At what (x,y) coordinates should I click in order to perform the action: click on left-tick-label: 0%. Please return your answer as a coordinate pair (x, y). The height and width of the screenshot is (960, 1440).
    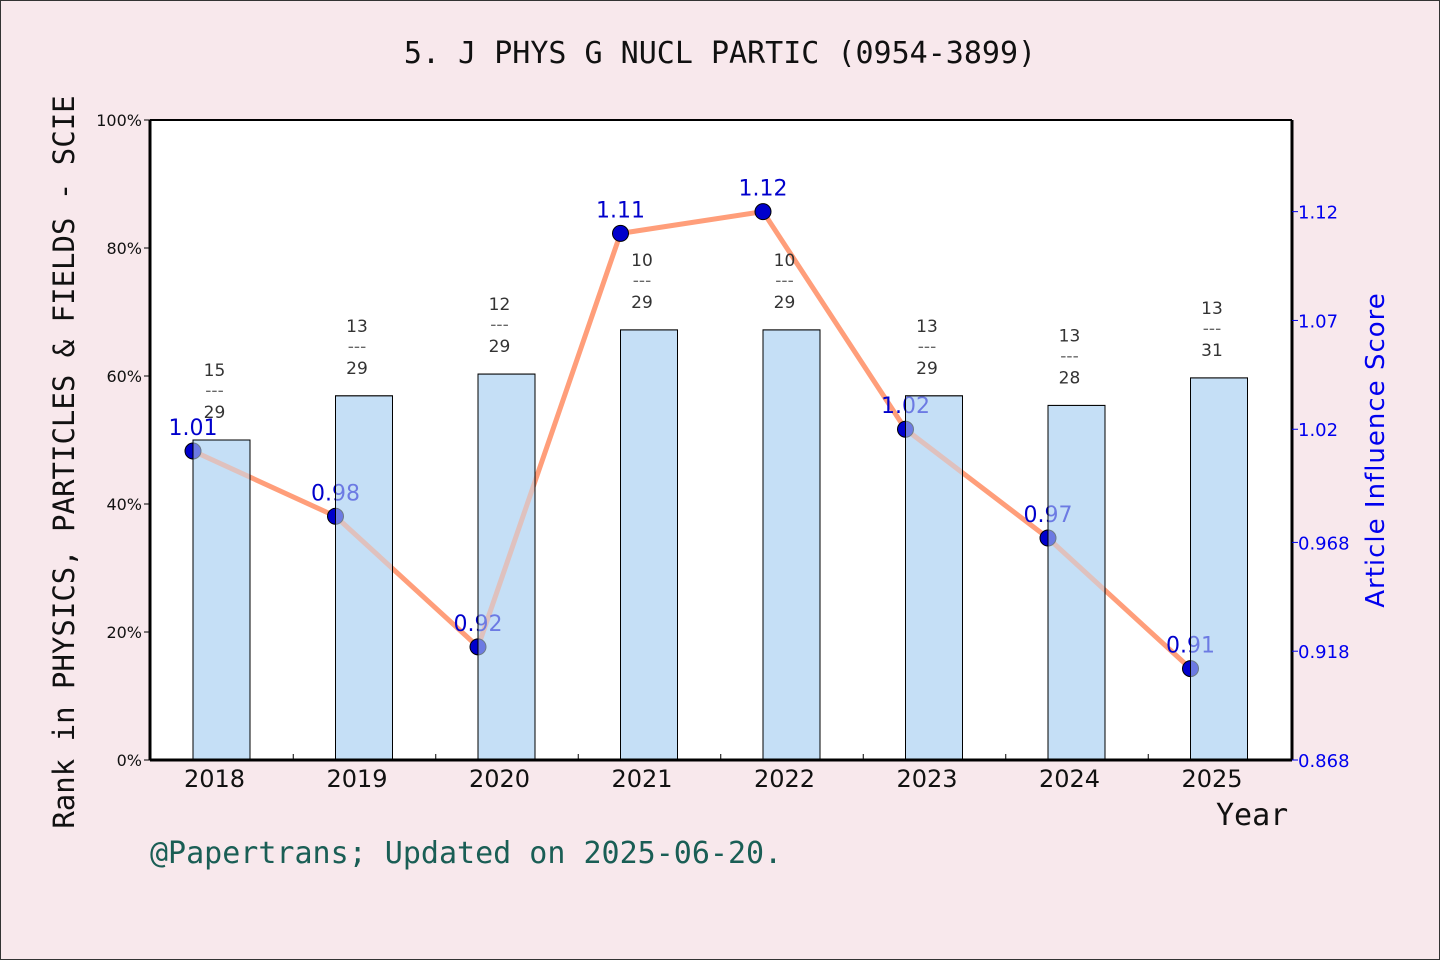
    Looking at the image, I should click on (129, 760).